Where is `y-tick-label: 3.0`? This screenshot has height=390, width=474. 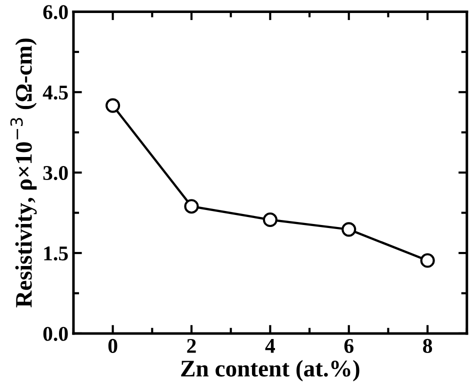
y-tick-label: 3.0 is located at coordinates (55, 173).